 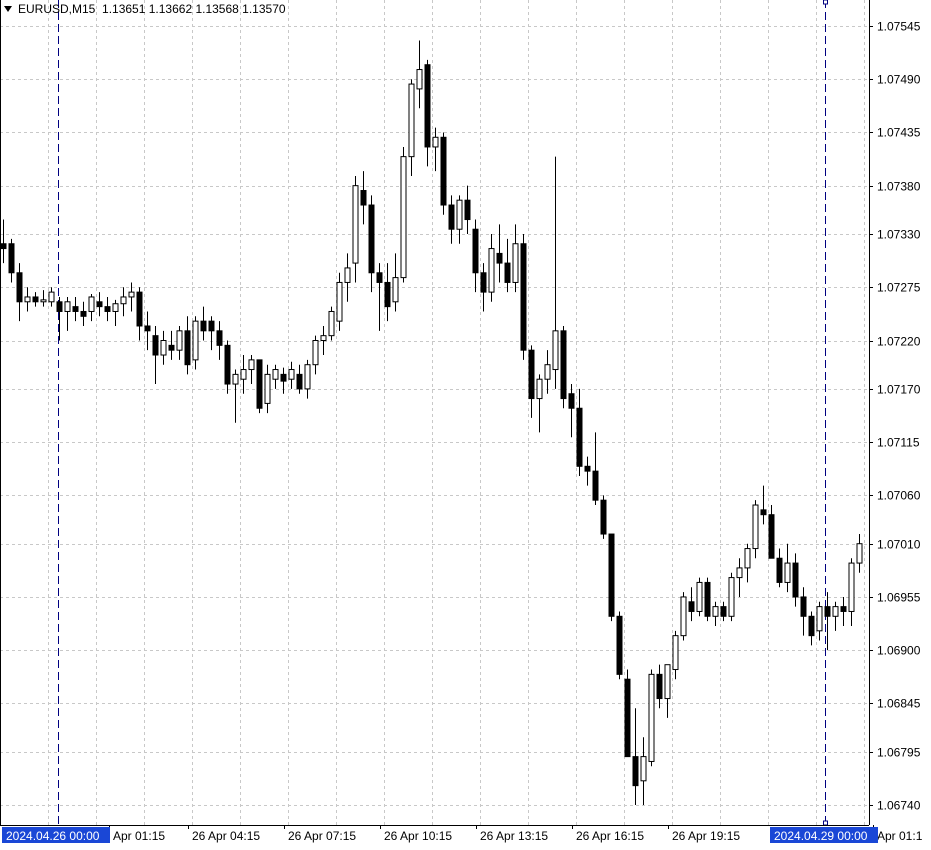 What do you see at coordinates (8, 8) in the screenshot?
I see `dropdown-triangle-icon` at bounding box center [8, 8].